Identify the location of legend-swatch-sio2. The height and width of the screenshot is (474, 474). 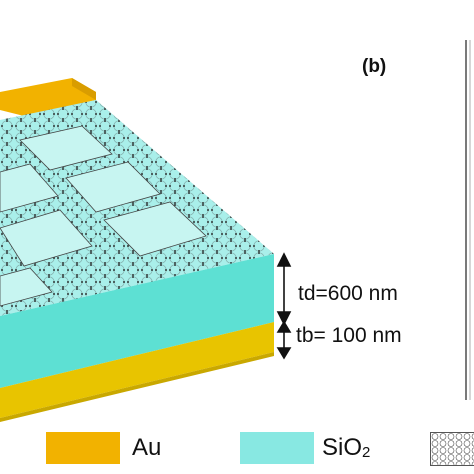
(277, 448).